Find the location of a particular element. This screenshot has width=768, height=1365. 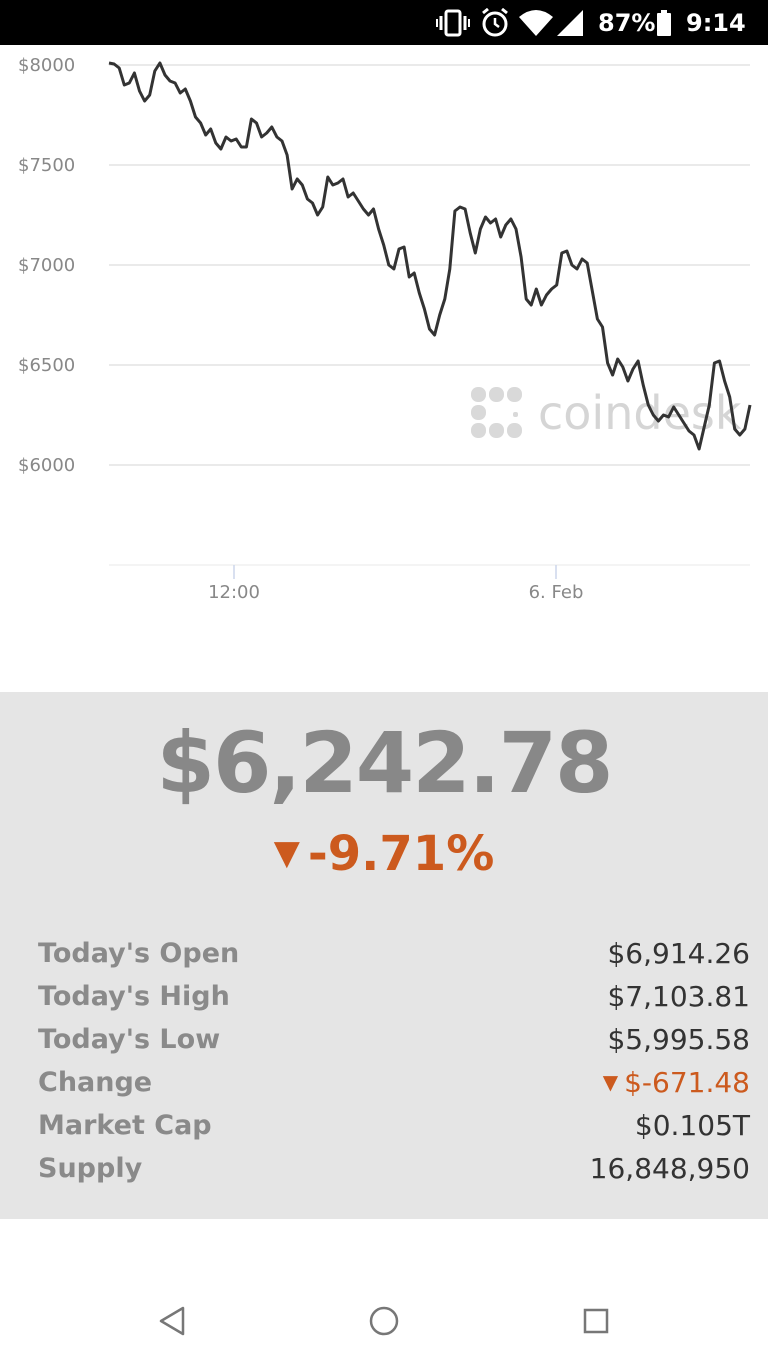

stat-value: $7,103.81 is located at coordinates (678, 996).